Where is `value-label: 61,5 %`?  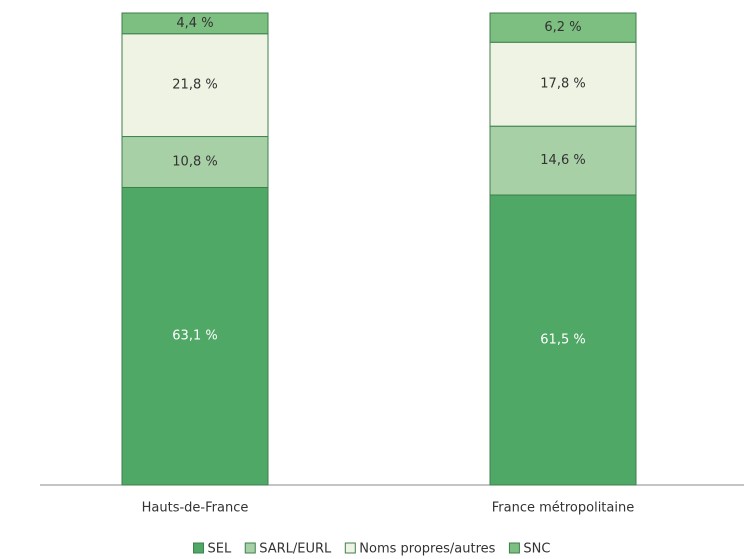 value-label: 61,5 % is located at coordinates (562, 340).